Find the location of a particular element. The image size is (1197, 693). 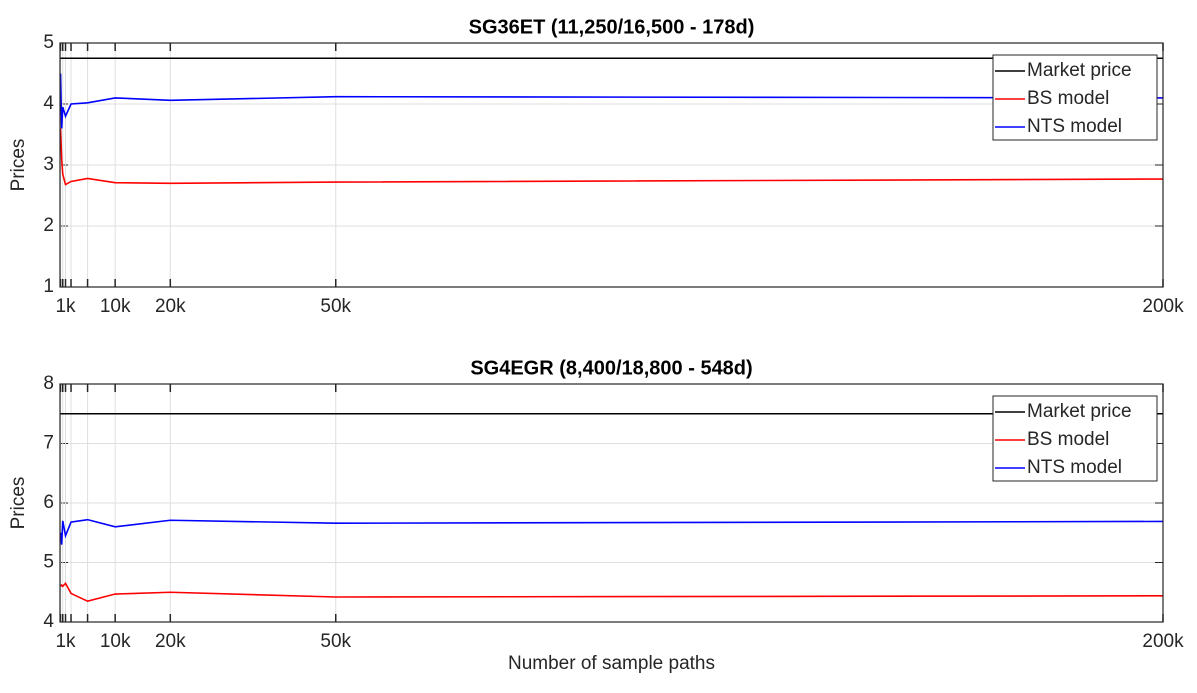

y-tick-label: 1 is located at coordinates (48, 286).